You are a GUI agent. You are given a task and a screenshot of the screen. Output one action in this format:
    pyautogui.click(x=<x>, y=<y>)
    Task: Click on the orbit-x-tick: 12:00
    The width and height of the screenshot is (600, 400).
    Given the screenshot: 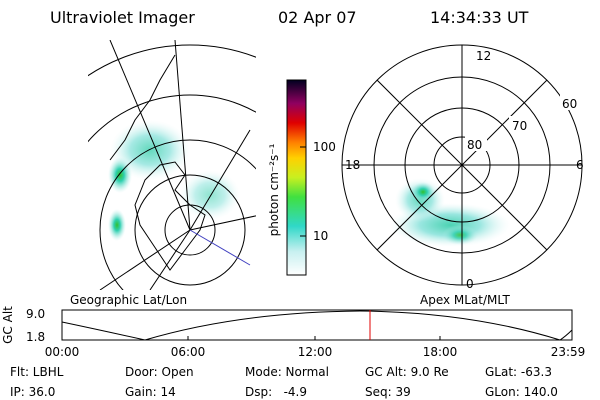 What is the action you would take?
    pyautogui.click(x=315, y=352)
    